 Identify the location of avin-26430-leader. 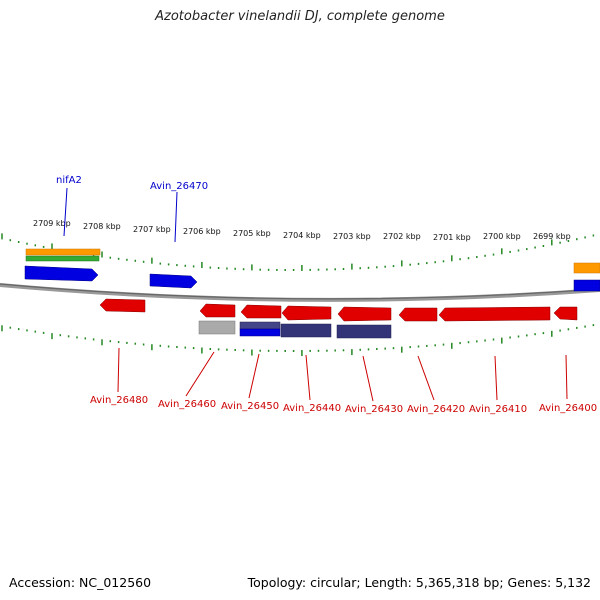
(368, 378).